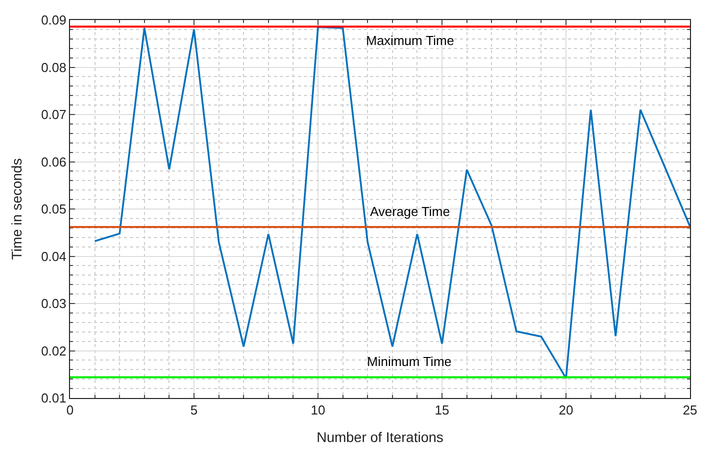 This screenshot has height=453, width=705. What do you see at coordinates (442, 410) in the screenshot?
I see `x-tick-label: 15` at bounding box center [442, 410].